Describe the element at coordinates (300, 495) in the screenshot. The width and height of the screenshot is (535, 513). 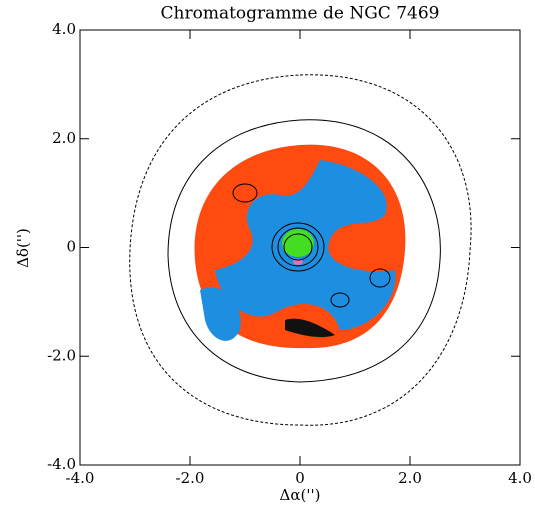
I see `x-axis-label: Δα('')` at that location.